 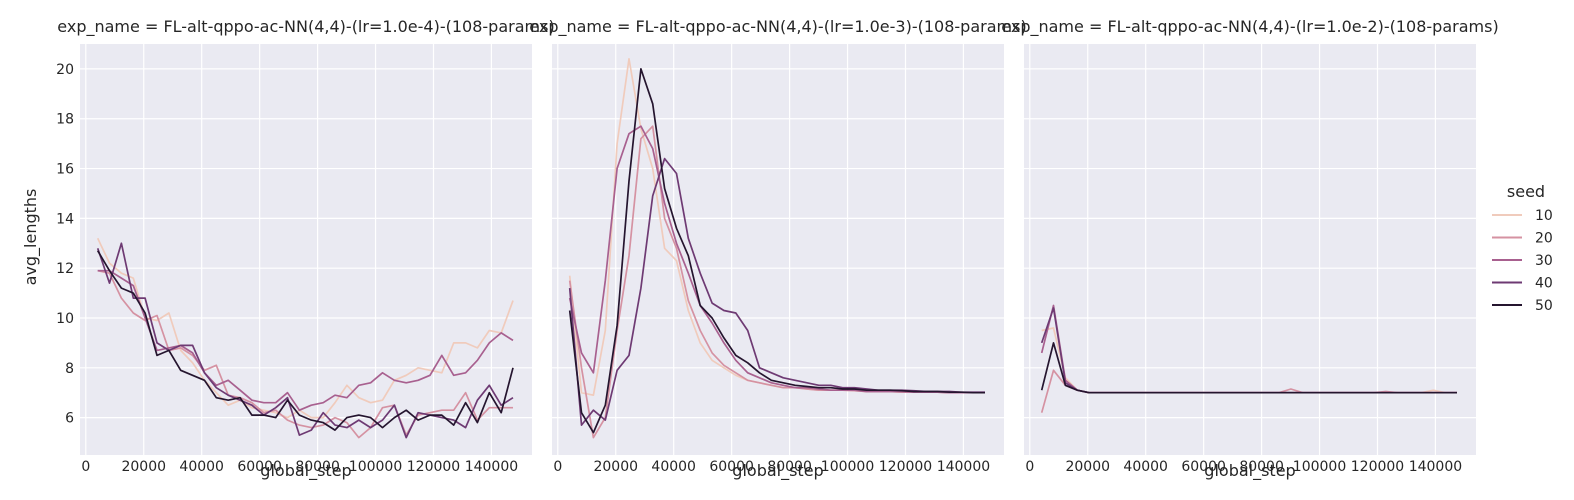 What do you see at coordinates (1522, 306) in the screenshot?
I see `legend-item-50: 50` at bounding box center [1522, 306].